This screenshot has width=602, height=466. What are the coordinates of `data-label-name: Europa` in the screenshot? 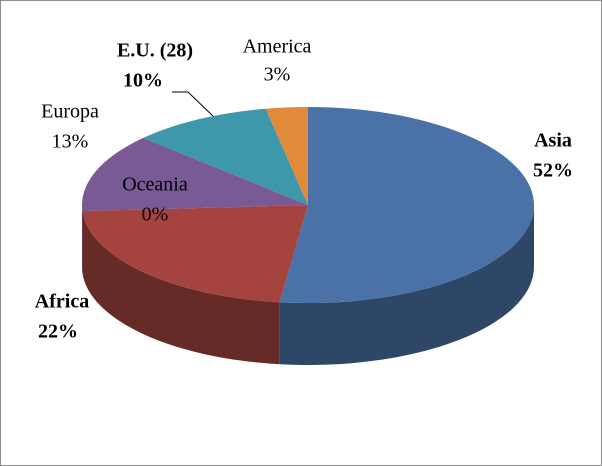 It's located at (70, 112).